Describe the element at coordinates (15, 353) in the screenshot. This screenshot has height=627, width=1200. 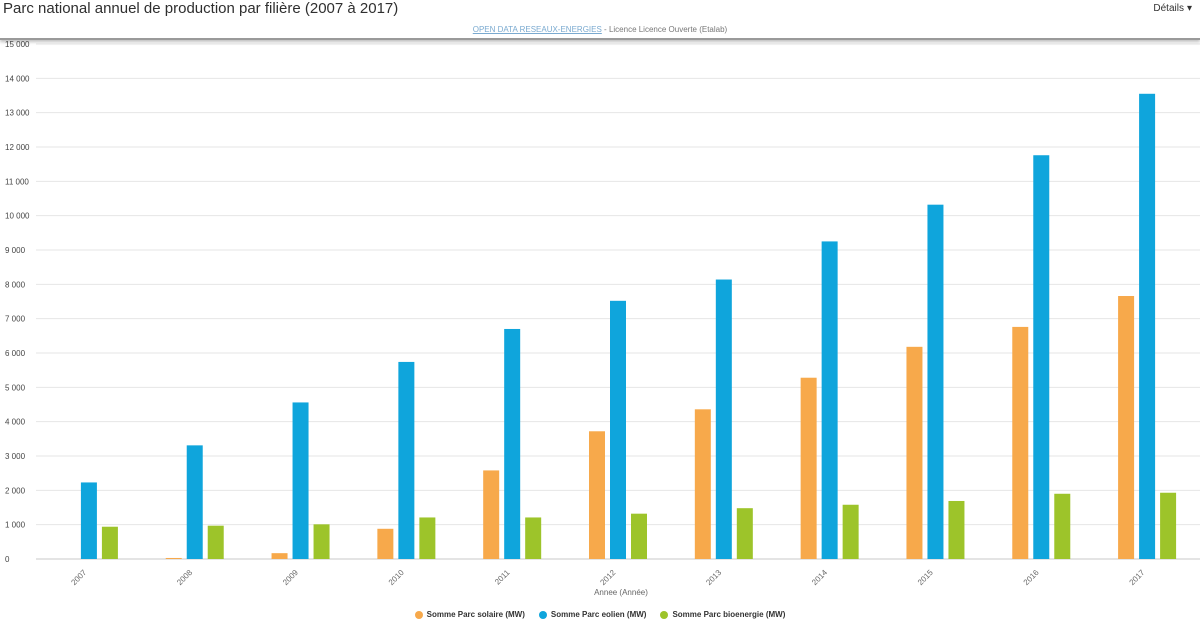
I see `y-tick-label: 6 000` at that location.